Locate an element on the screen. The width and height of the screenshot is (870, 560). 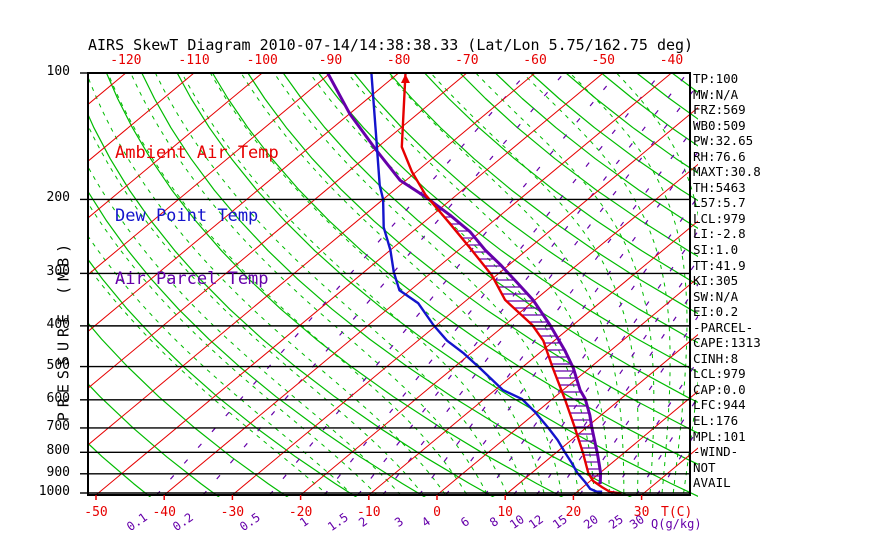
temp-bottom-tick-label: 20 is located at coordinates (573, 512).